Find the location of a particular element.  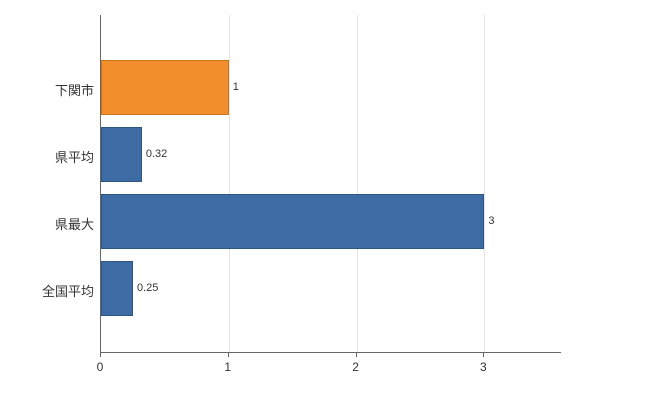

category-label: 県平均 is located at coordinates (74, 157).